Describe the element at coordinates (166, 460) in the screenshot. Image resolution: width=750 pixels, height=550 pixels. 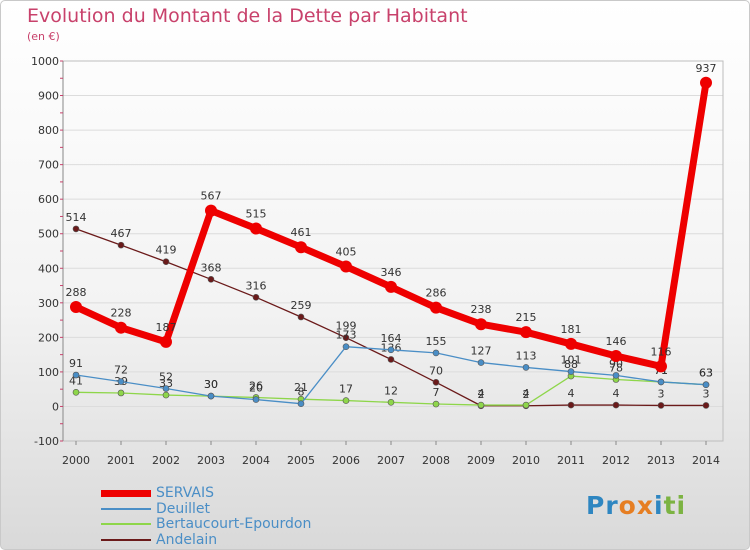
I see `x-tick-label: 2002` at that location.